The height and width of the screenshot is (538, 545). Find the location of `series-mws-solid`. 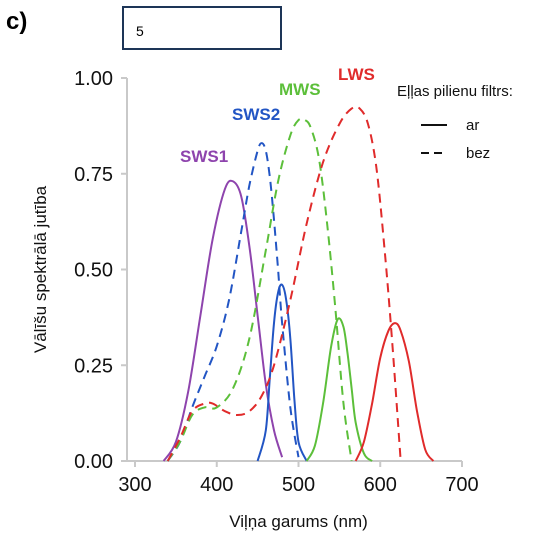

series-mws-solid is located at coordinates (339, 389).